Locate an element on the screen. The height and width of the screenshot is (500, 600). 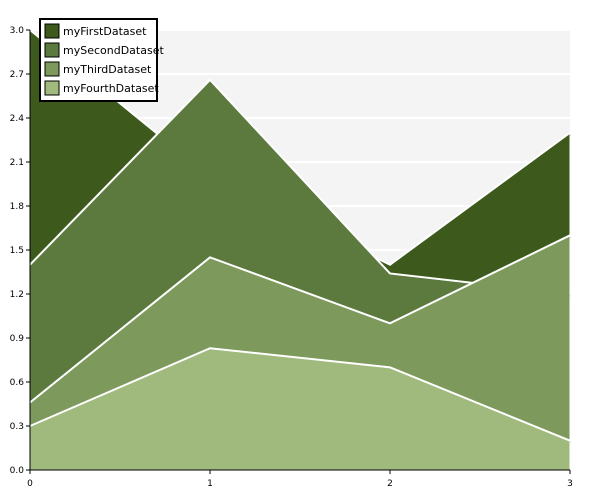
x-tick-label: 2 is located at coordinates (390, 484).